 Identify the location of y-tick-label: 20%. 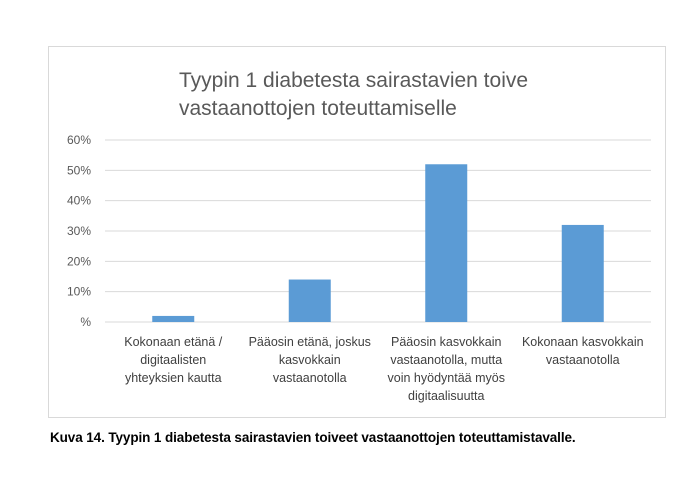
(79, 261).